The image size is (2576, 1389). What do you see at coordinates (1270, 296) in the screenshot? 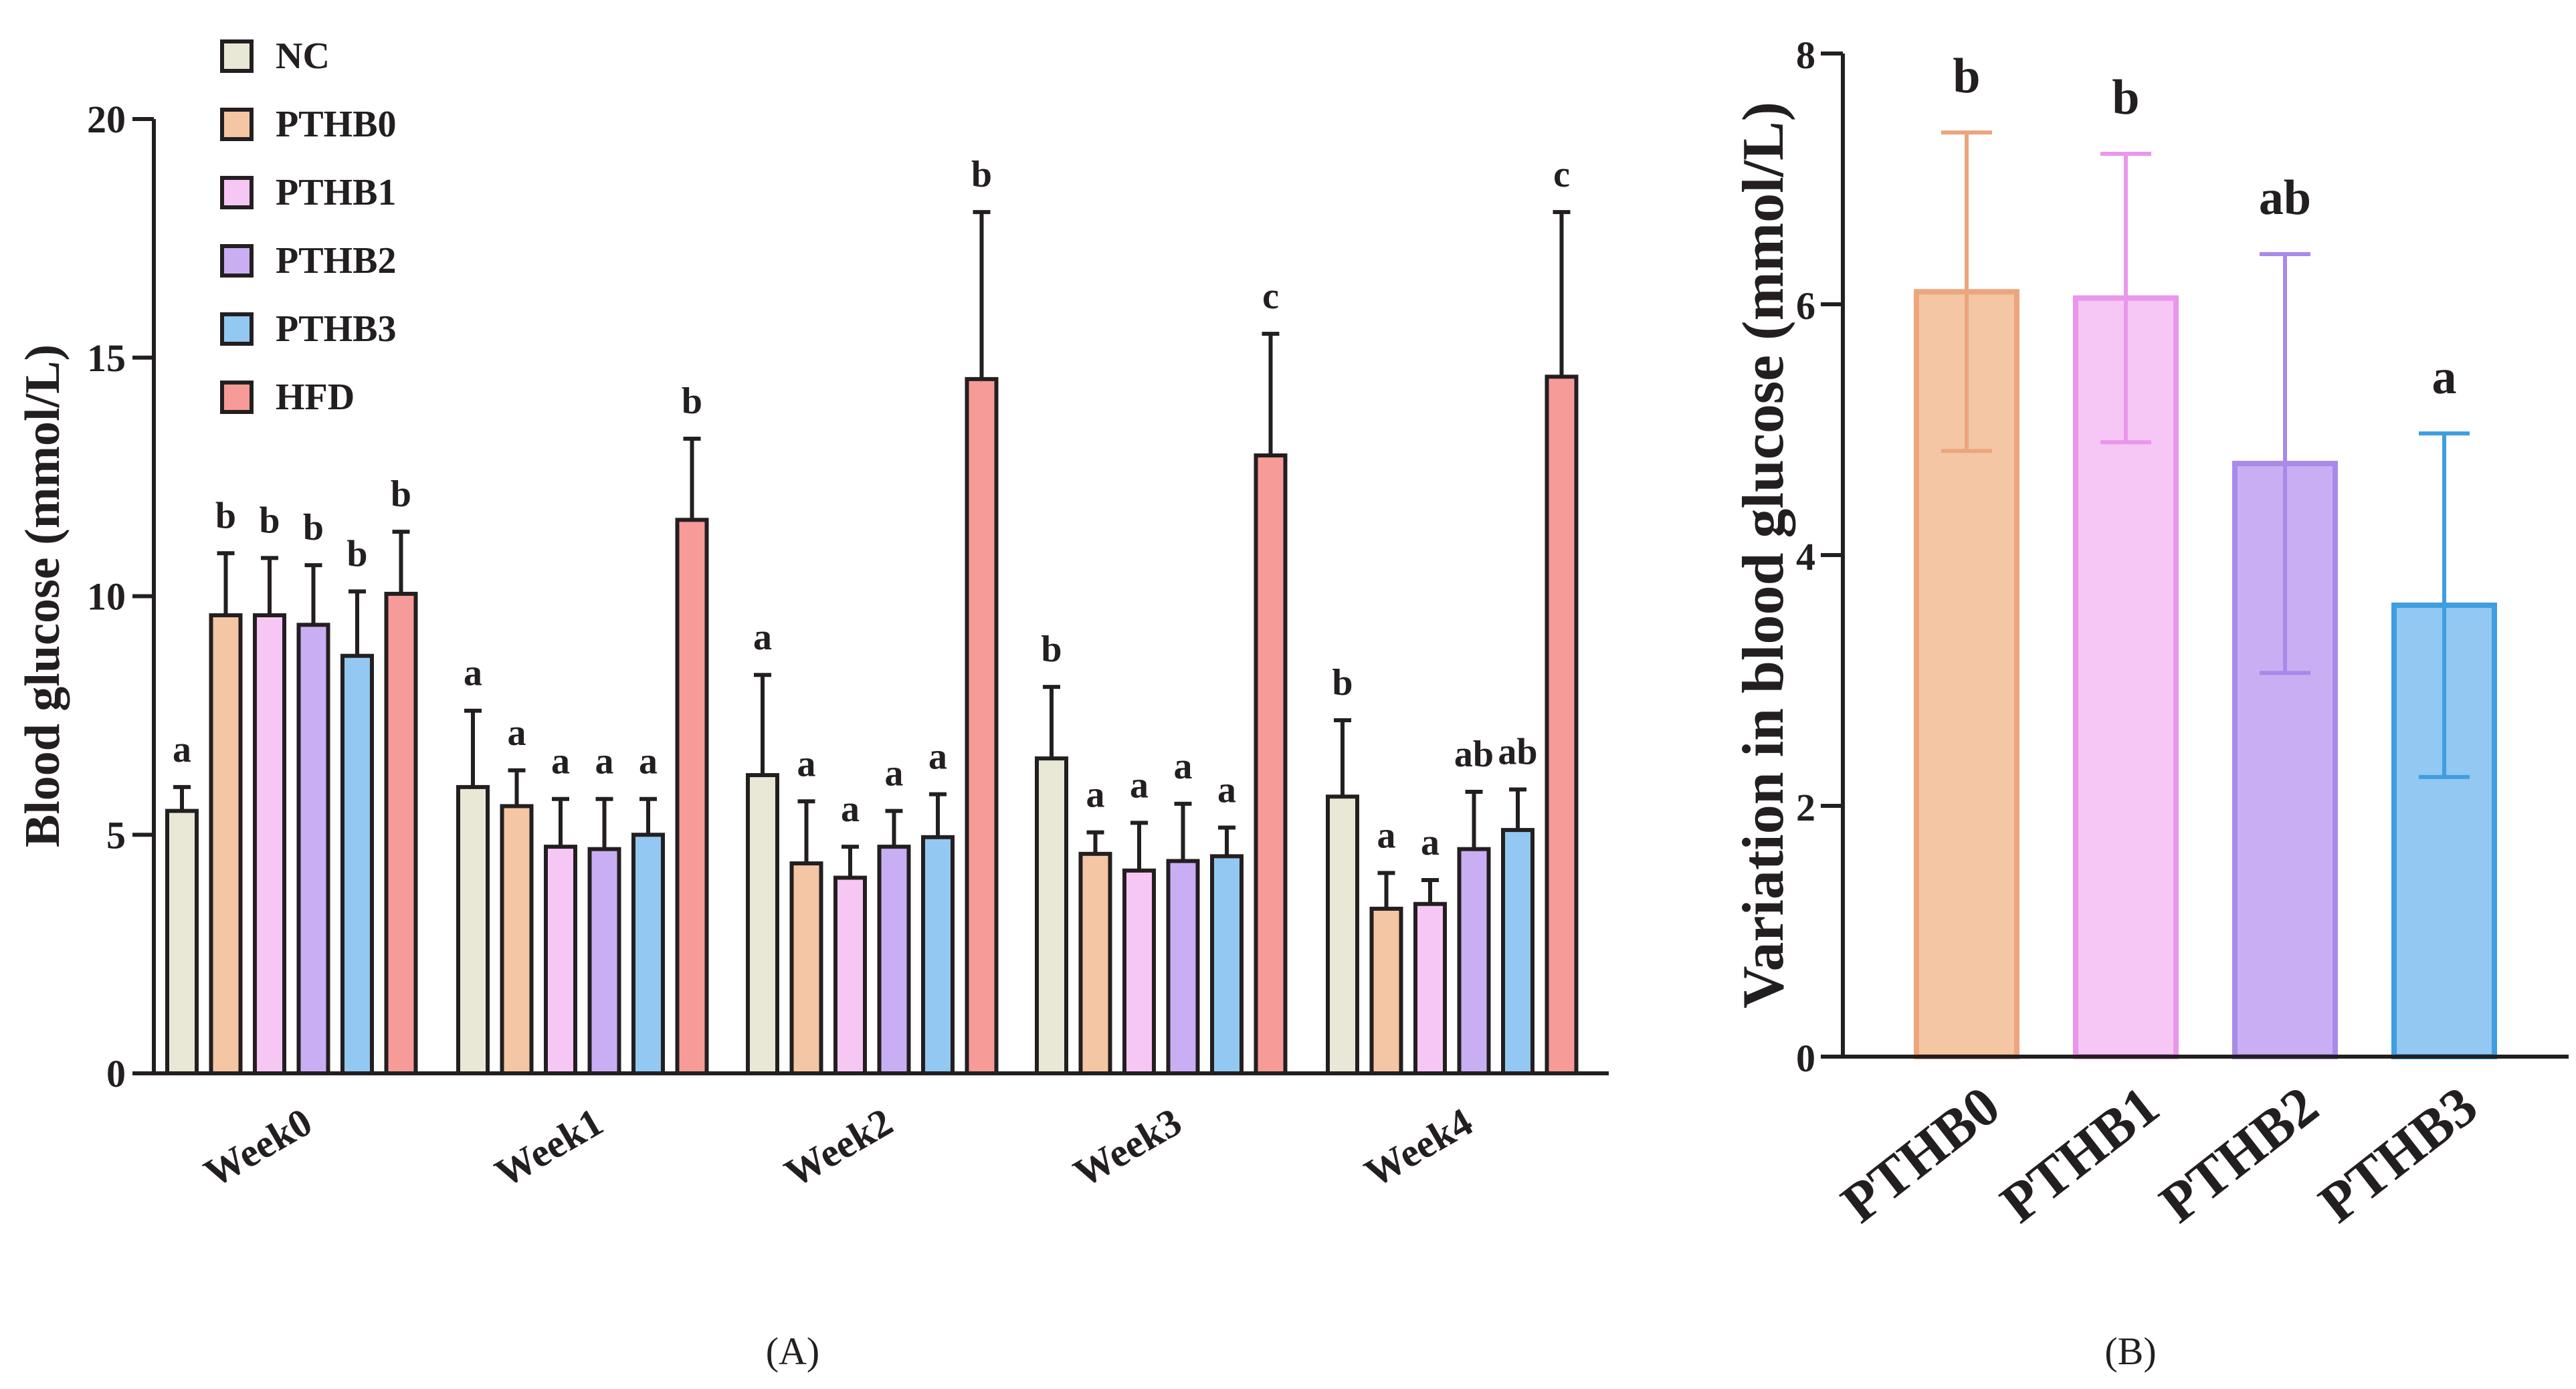
I see `letter-hfd-week3: c` at bounding box center [1270, 296].